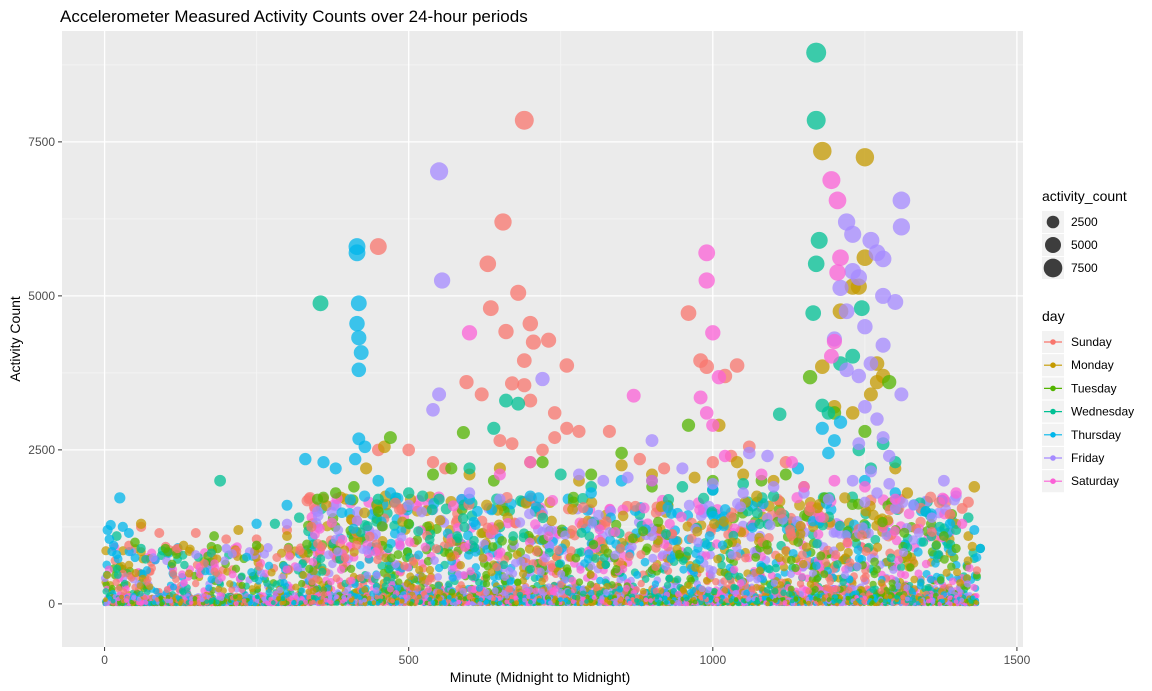 The image size is (1152, 691). I want to click on dense-point-cloud, so click(541, 548).